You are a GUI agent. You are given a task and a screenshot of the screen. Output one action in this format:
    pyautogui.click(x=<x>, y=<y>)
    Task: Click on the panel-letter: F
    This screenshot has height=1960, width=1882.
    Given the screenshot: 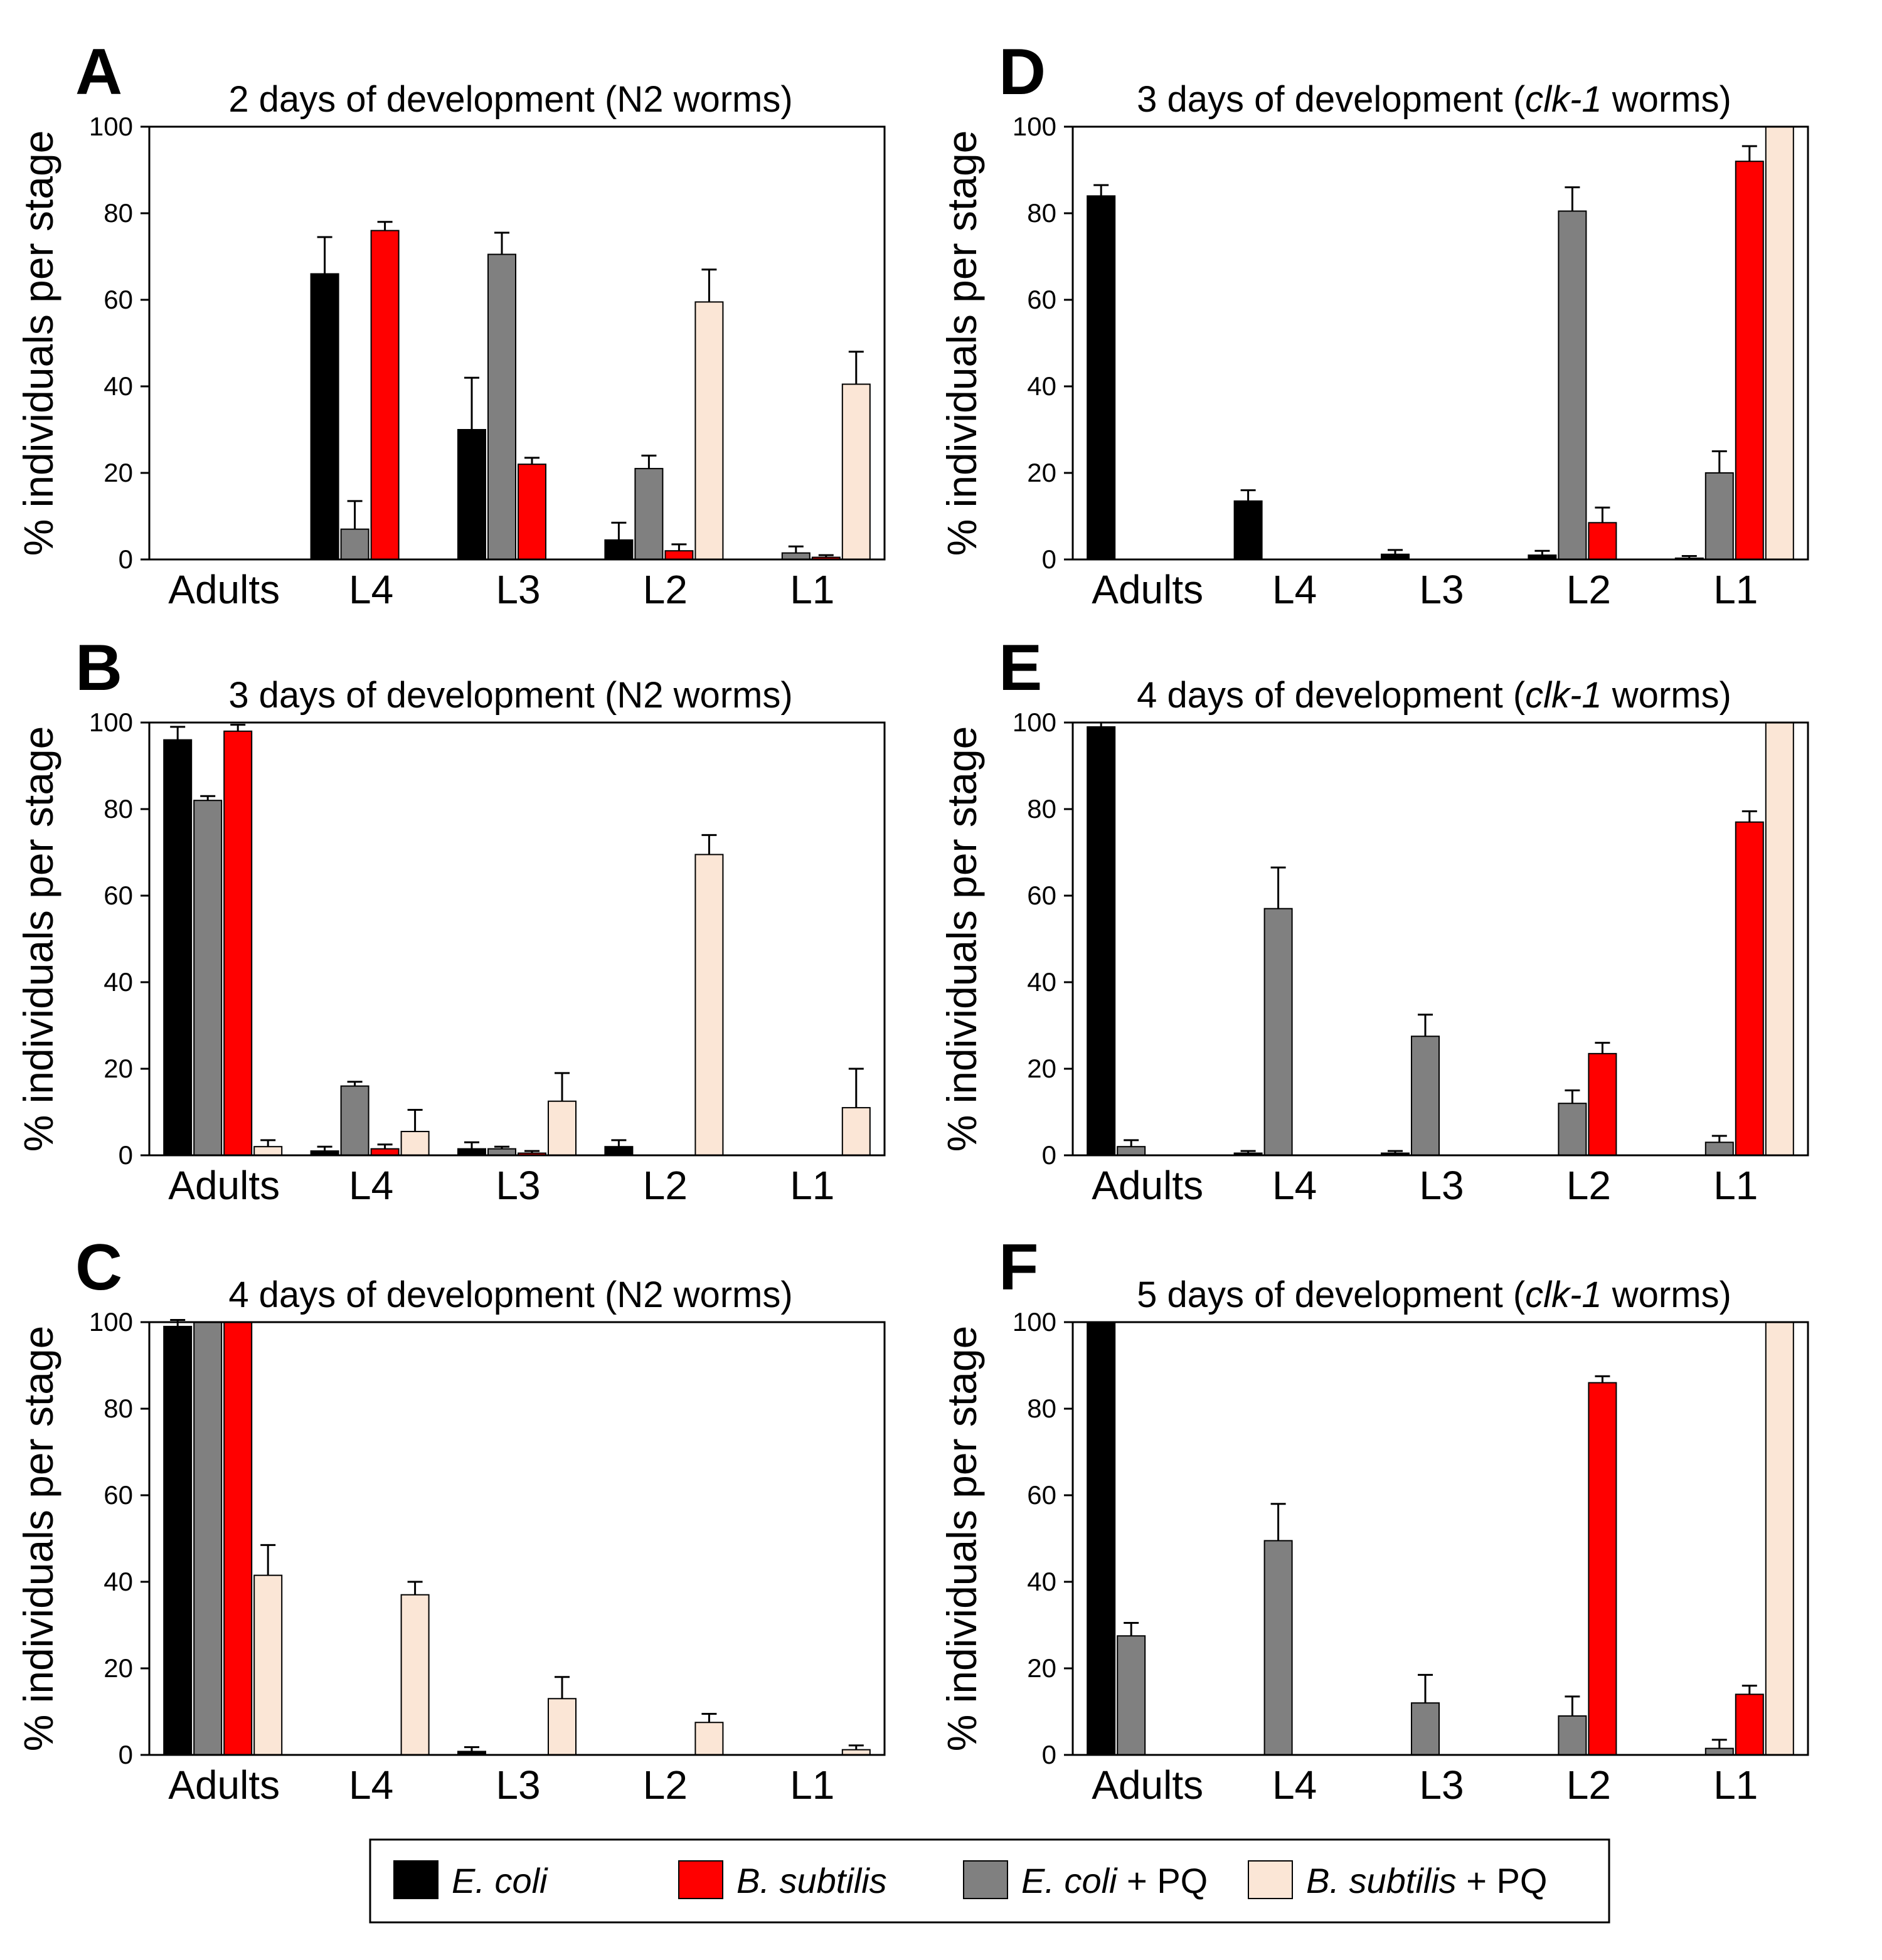 What is the action you would take?
    pyautogui.click(x=1019, y=1267)
    